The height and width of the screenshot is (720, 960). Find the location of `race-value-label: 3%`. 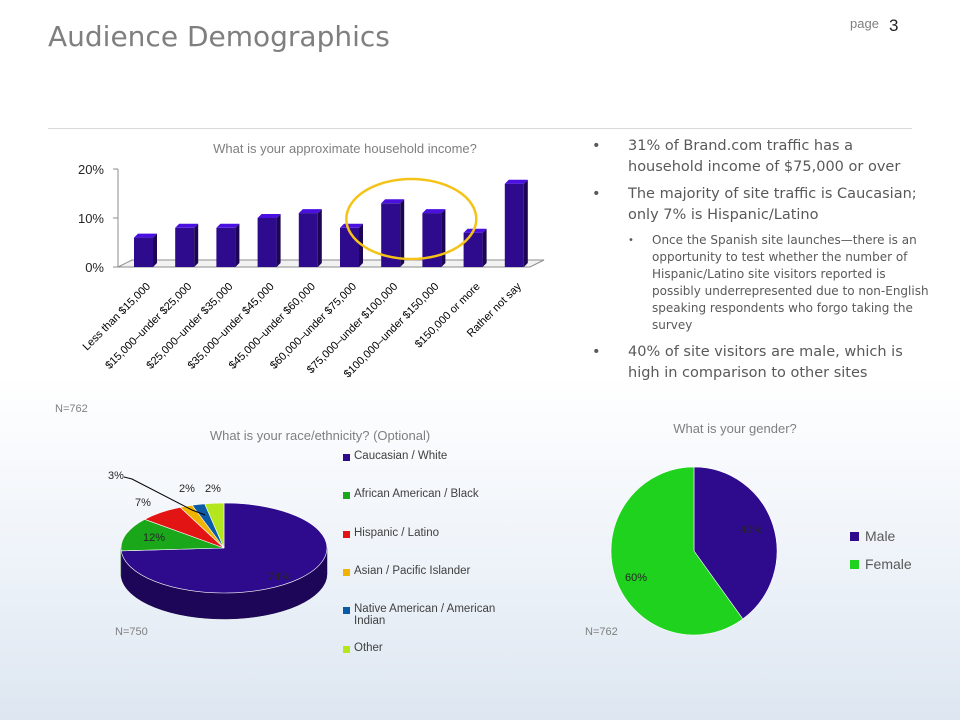

race-value-label: 3% is located at coordinates (116, 476).